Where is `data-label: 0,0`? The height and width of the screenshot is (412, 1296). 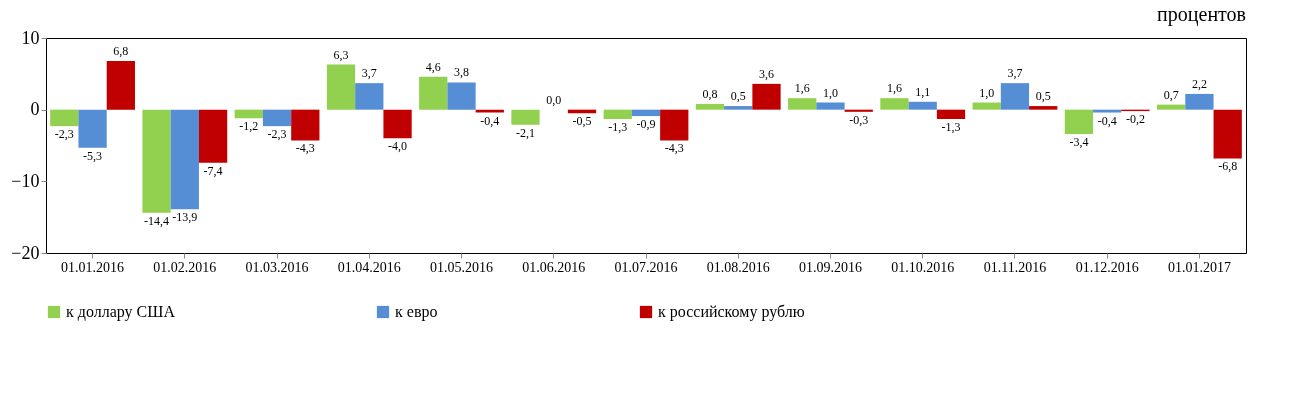 data-label: 0,0 is located at coordinates (554, 99).